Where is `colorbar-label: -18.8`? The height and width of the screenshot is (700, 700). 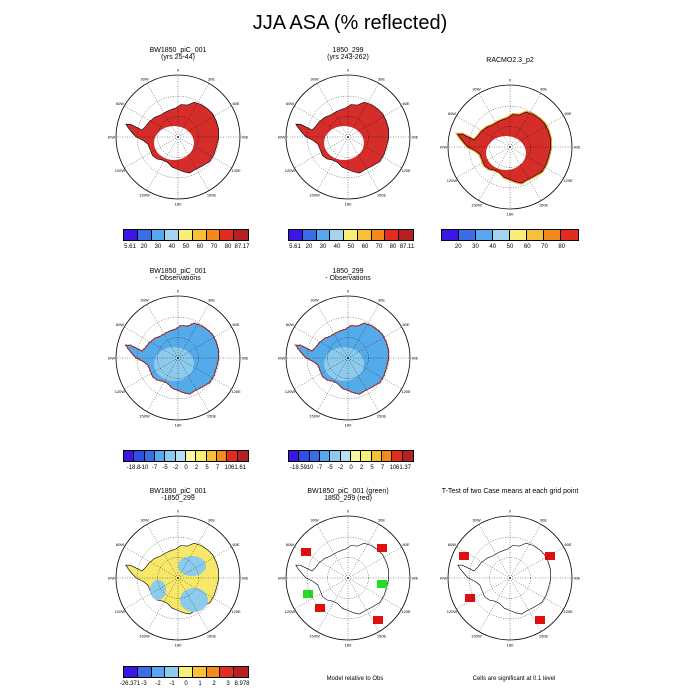
colorbar-label: -18.8 is located at coordinates (133, 468).